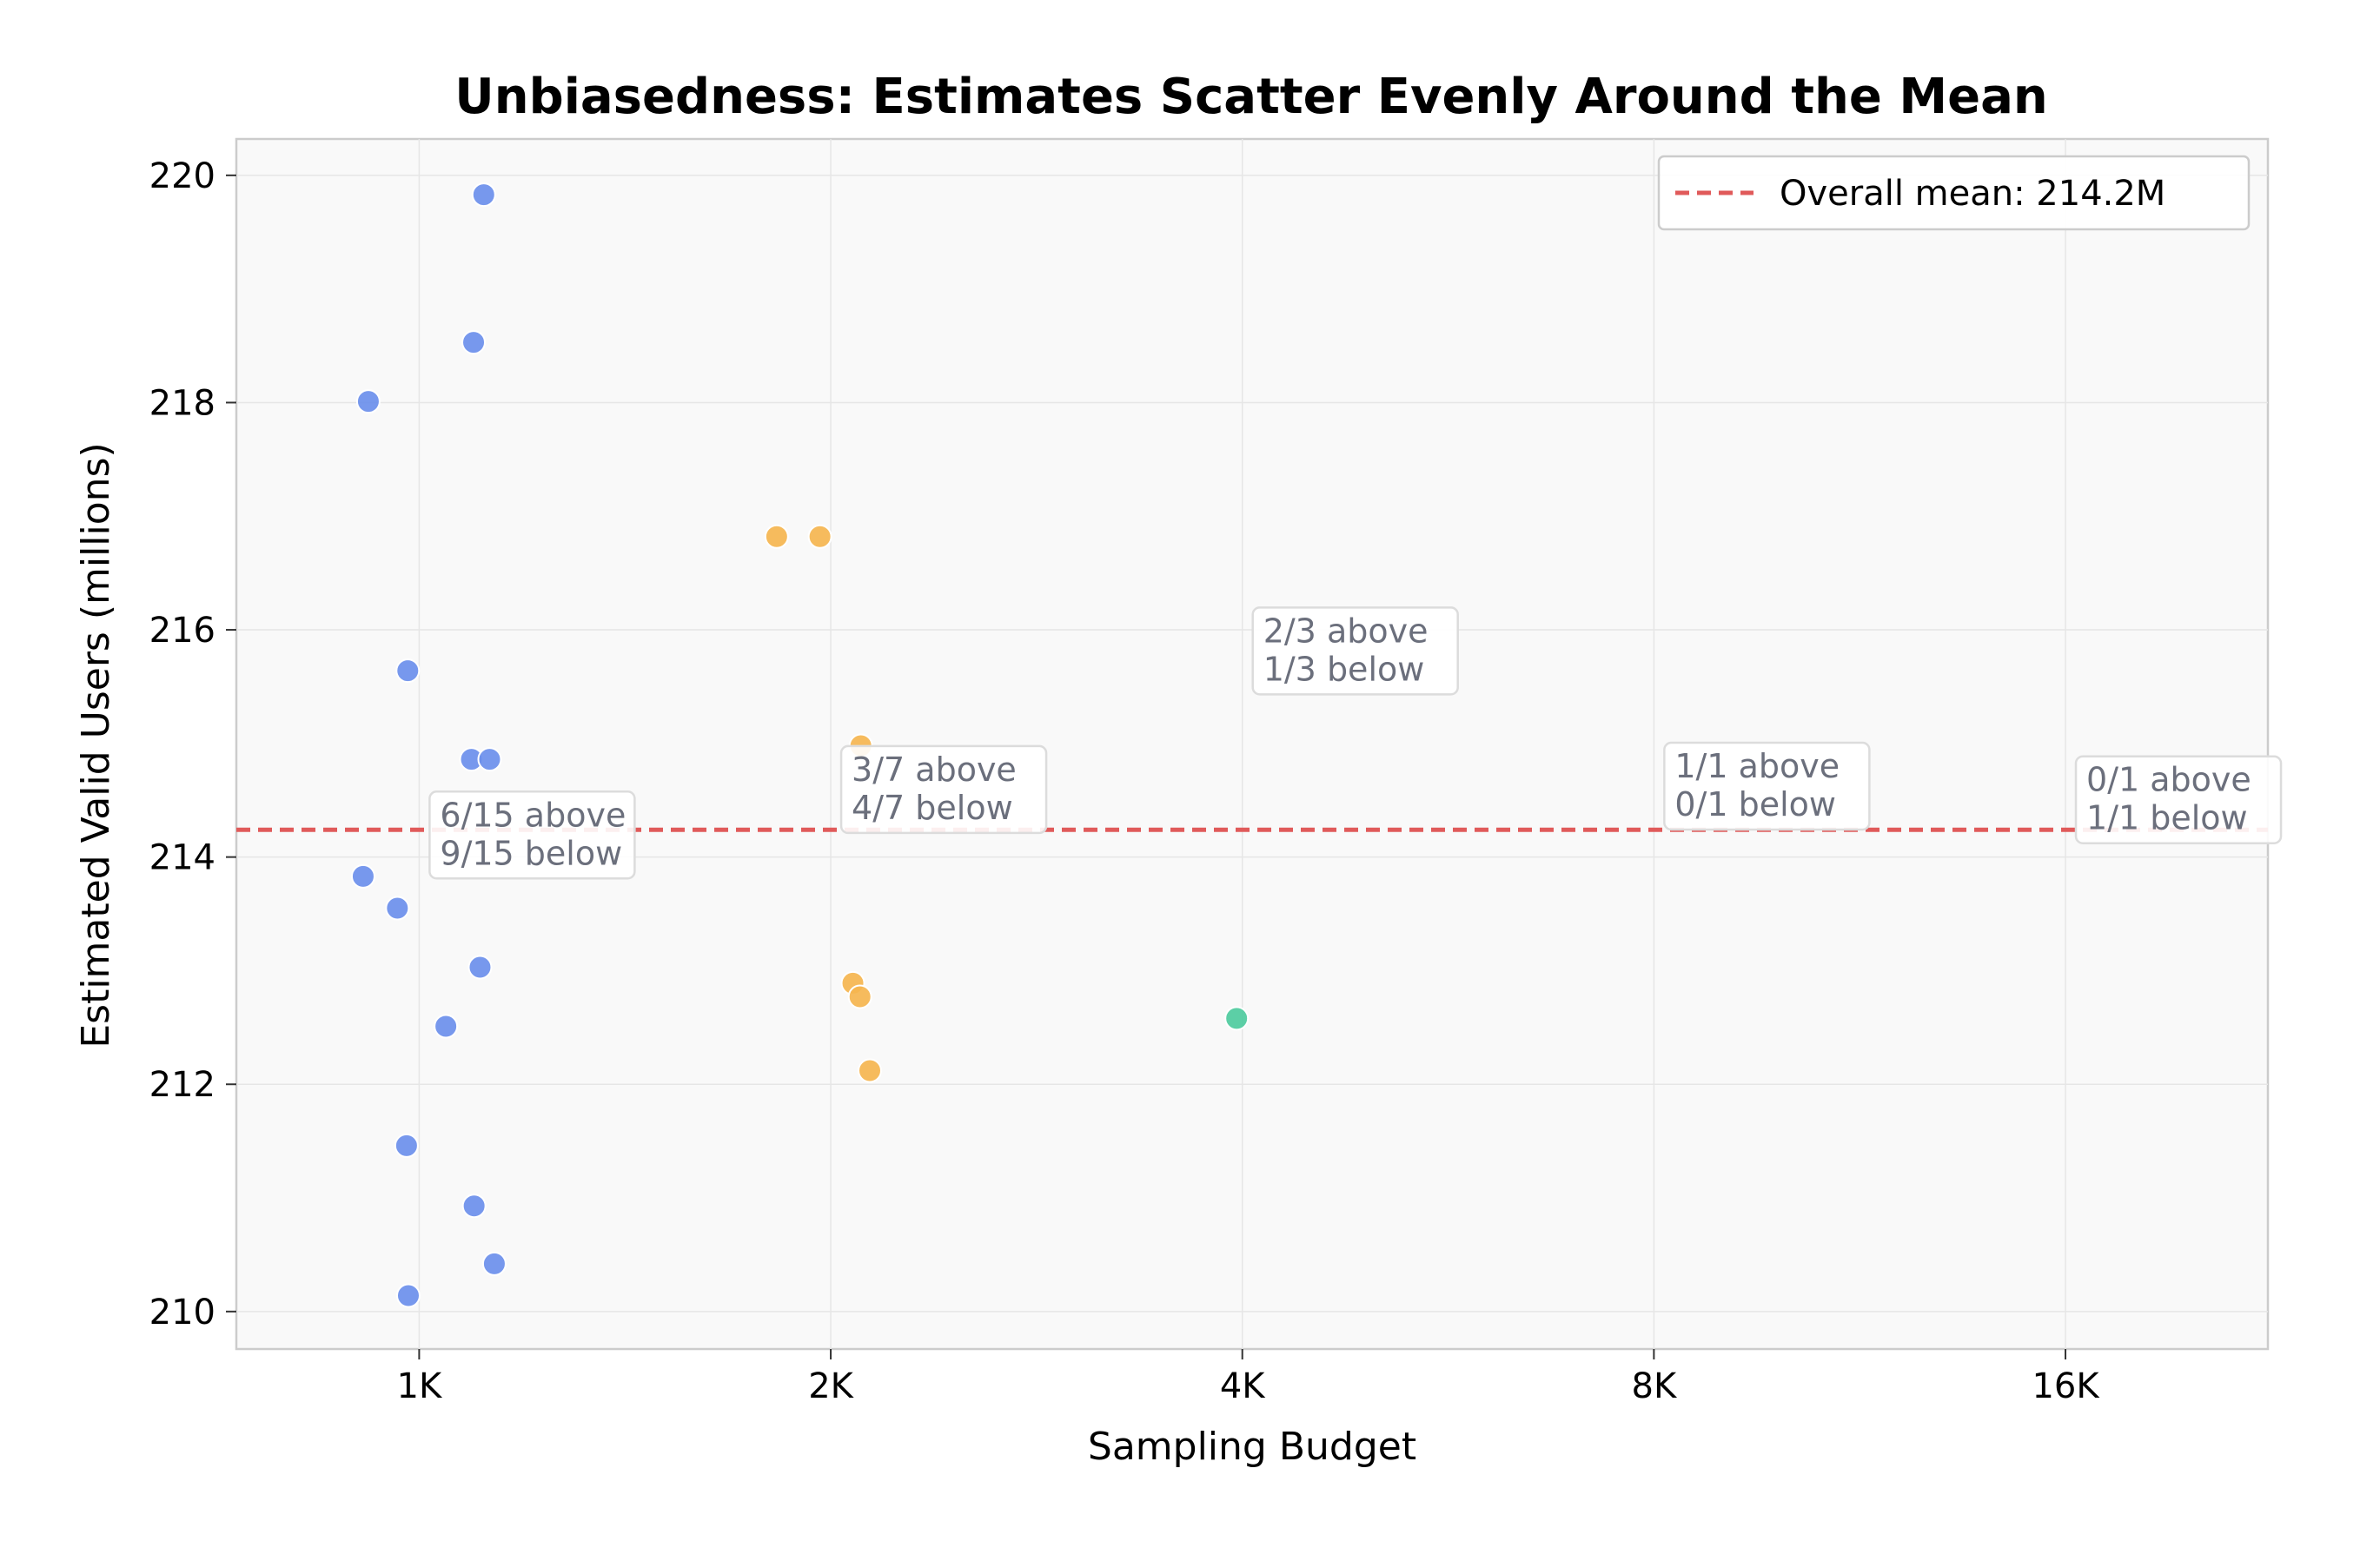  I want to click on annotation-below: 9/15 below, so click(531, 853).